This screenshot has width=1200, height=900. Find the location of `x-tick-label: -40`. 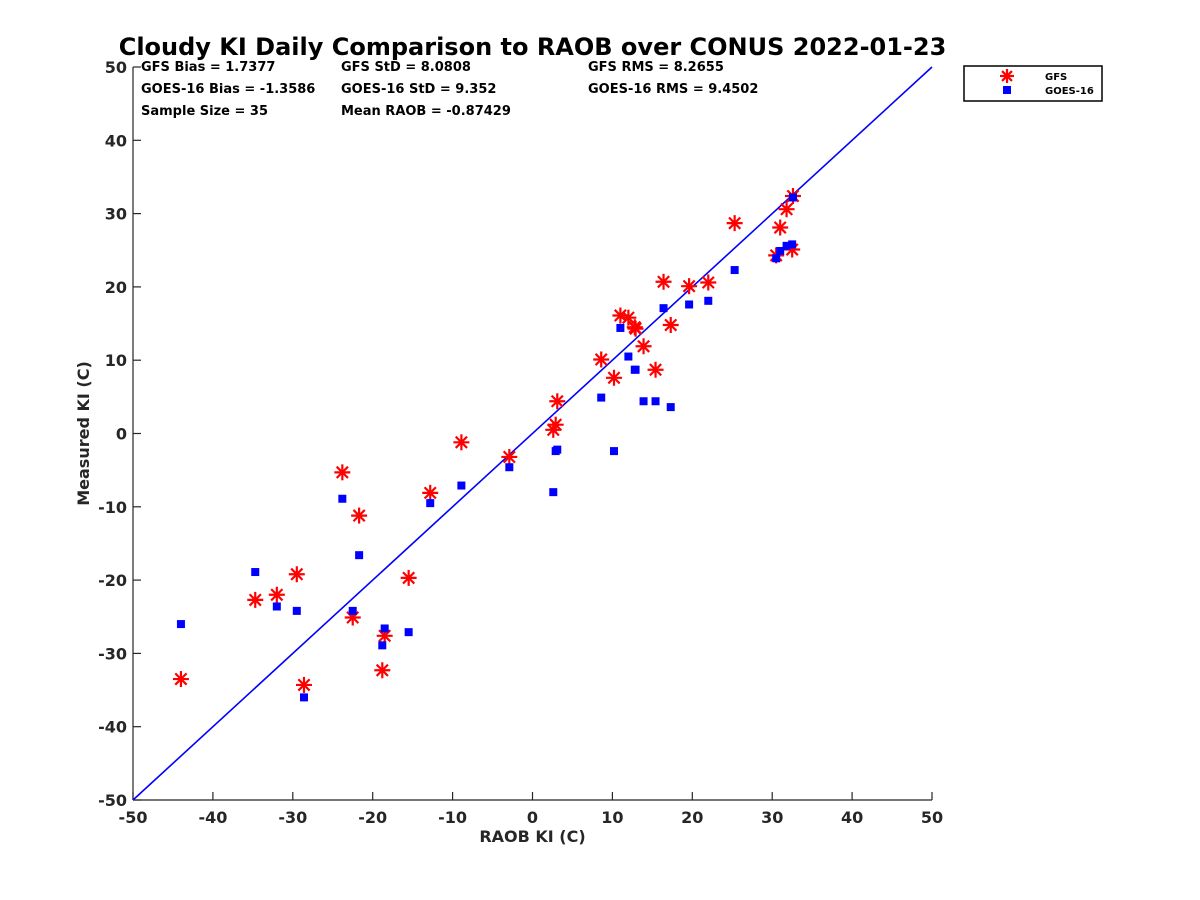

x-tick-label: -40 is located at coordinates (212, 817).